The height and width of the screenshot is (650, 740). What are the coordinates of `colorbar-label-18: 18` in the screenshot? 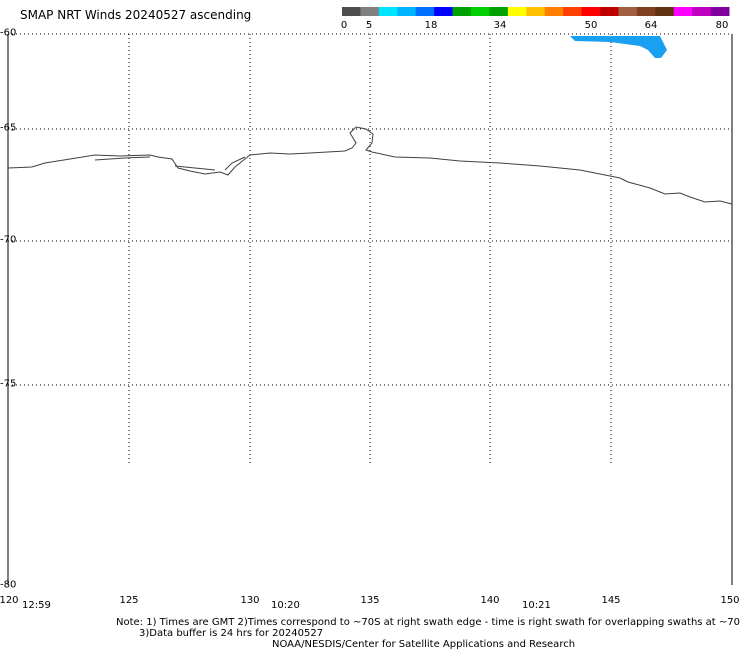 It's located at (431, 25).